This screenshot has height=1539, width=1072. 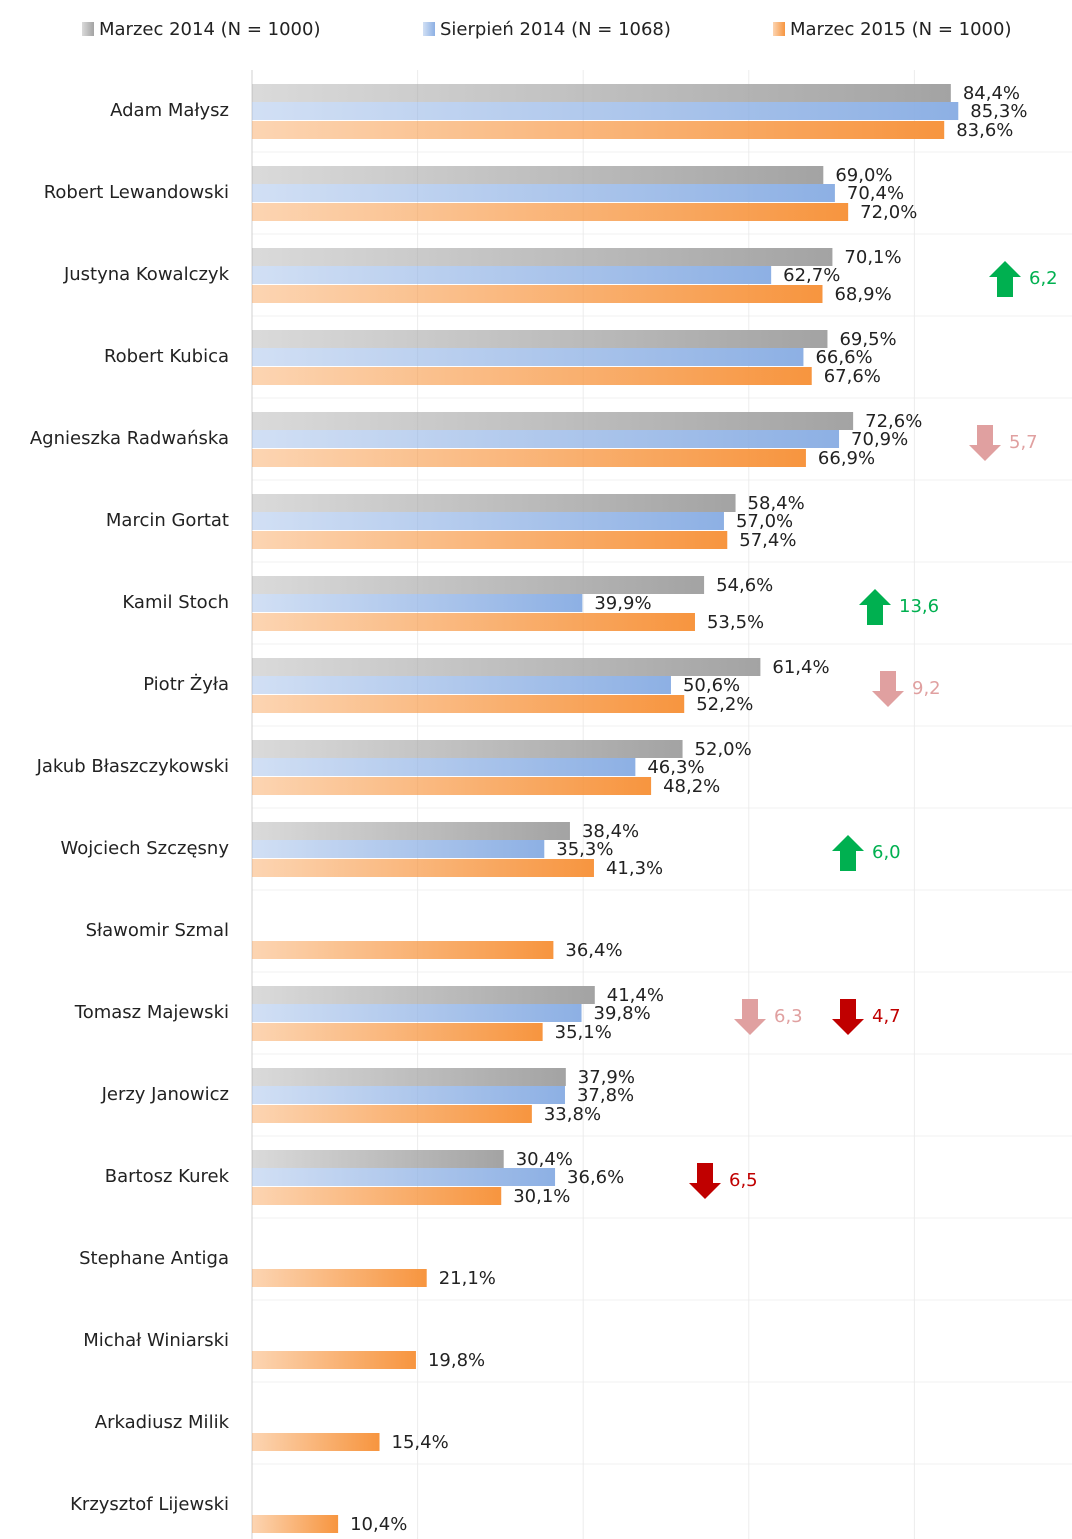 What do you see at coordinates (723, 749) in the screenshot?
I see `value-label: 52,0%` at bounding box center [723, 749].